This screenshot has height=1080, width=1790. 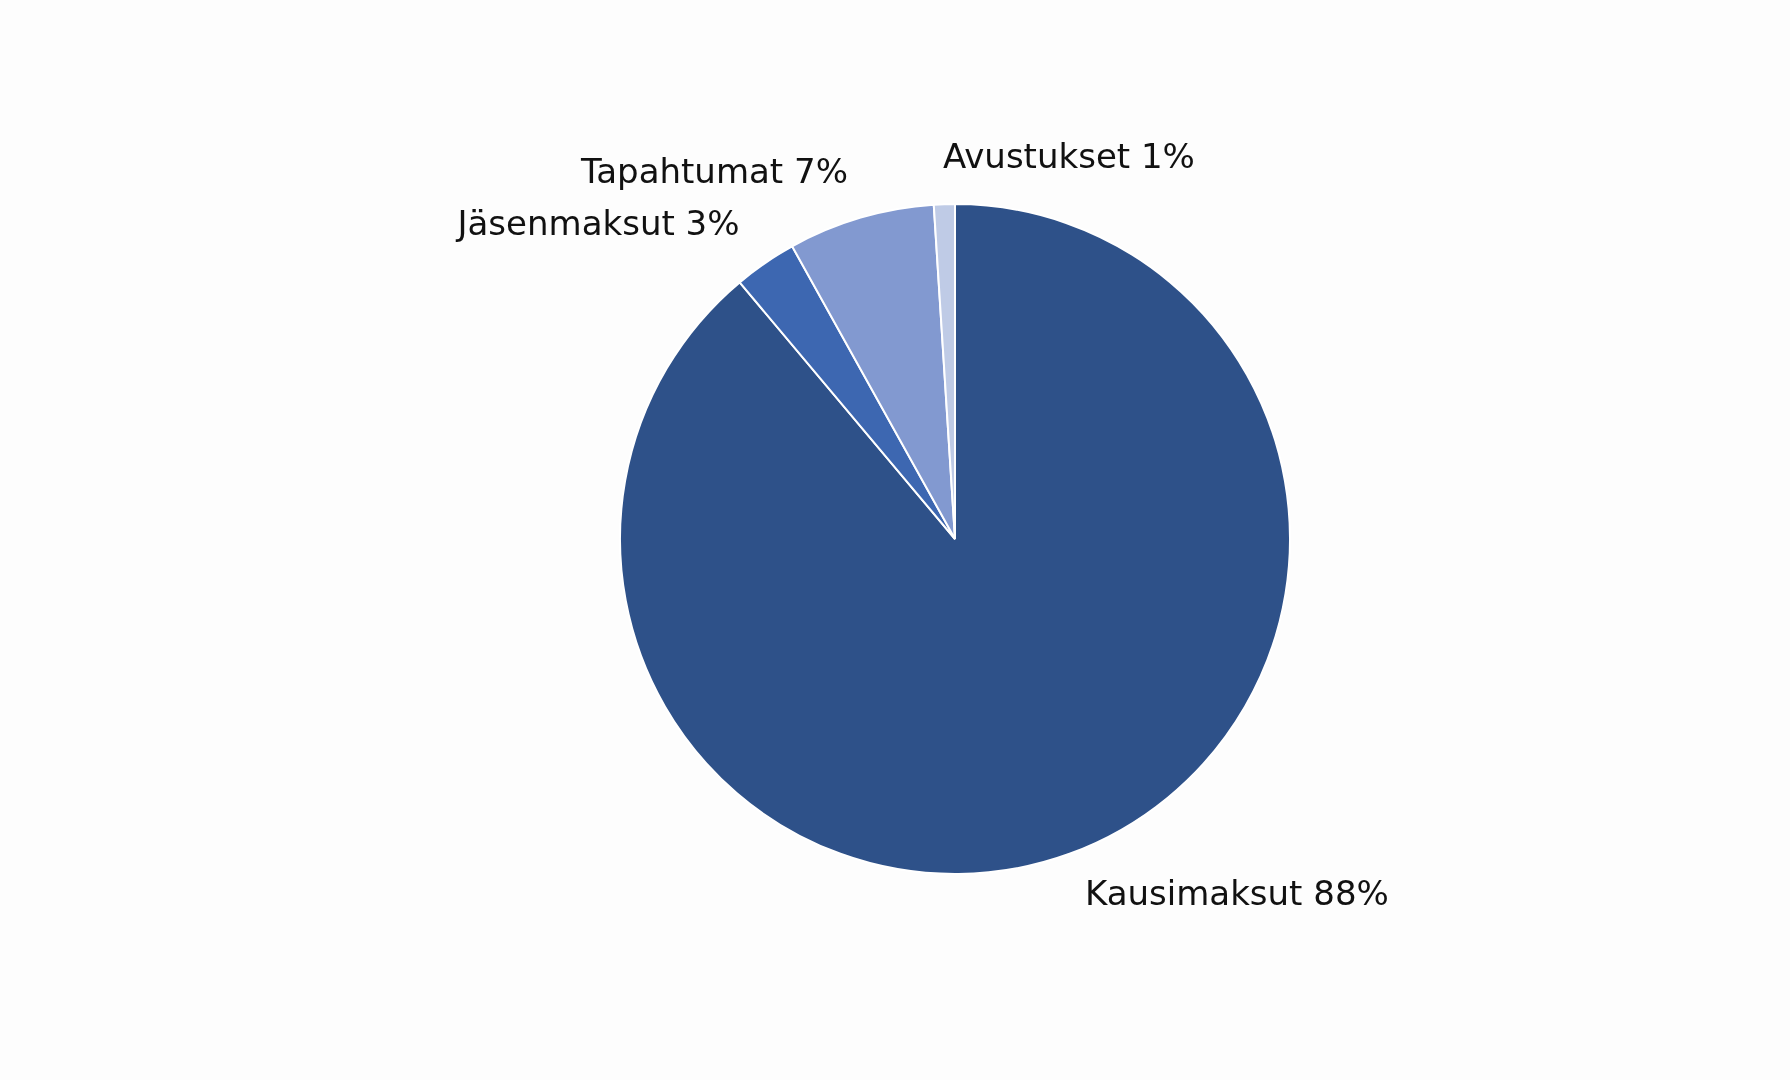 What do you see at coordinates (597, 222) in the screenshot?
I see `slice-label: Jäsenmaksut 3%` at bounding box center [597, 222].